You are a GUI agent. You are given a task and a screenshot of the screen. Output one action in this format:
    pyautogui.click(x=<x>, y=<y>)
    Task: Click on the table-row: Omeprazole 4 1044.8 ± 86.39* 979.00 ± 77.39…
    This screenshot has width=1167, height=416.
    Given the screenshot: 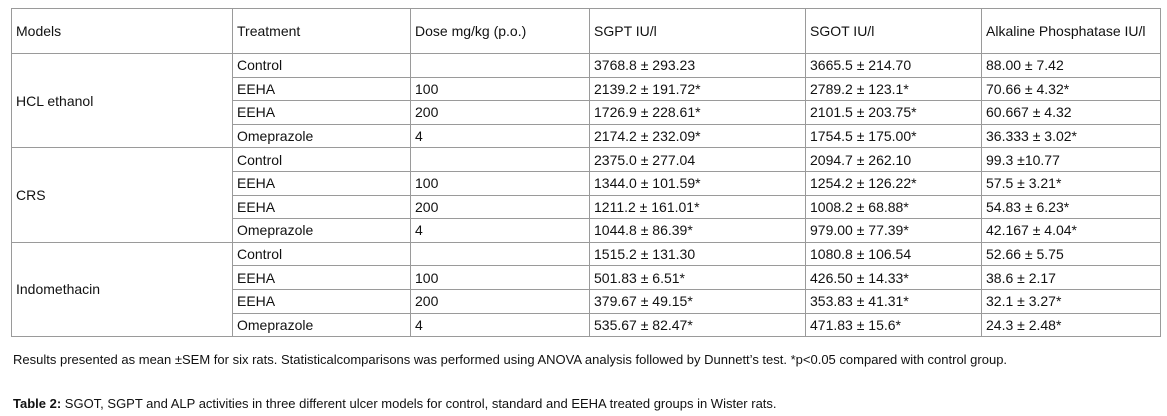 What is the action you would take?
    pyautogui.click(x=586, y=230)
    